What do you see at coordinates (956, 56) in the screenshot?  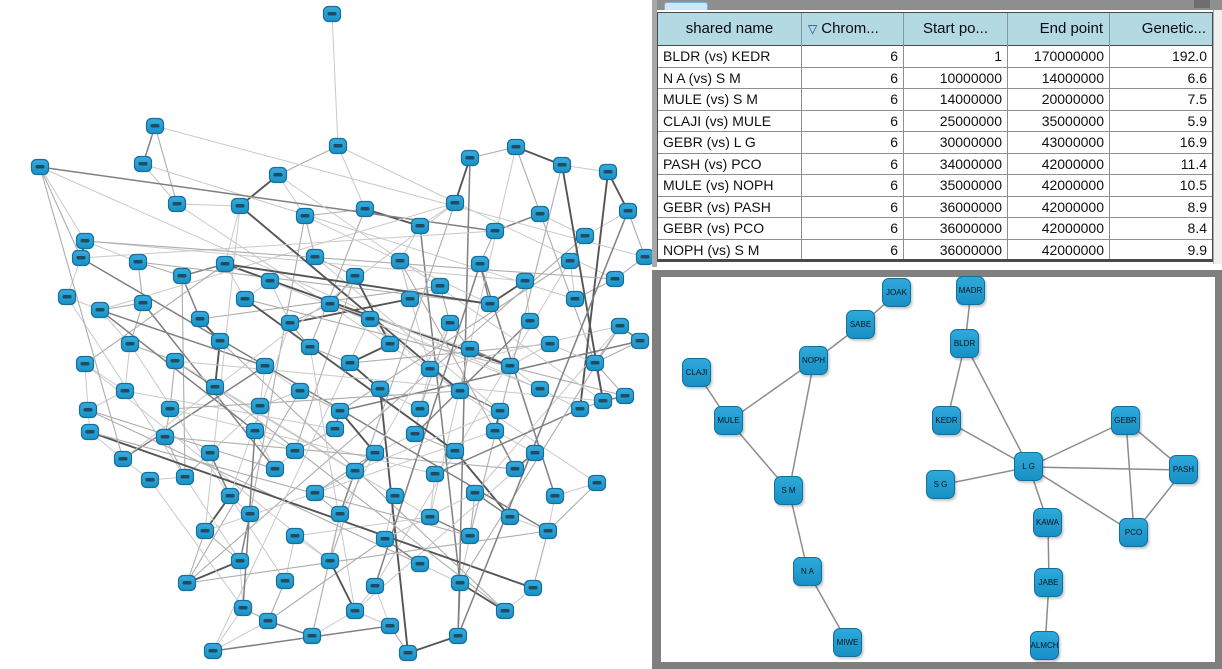 I see `table-cell-start-po: 1` at bounding box center [956, 56].